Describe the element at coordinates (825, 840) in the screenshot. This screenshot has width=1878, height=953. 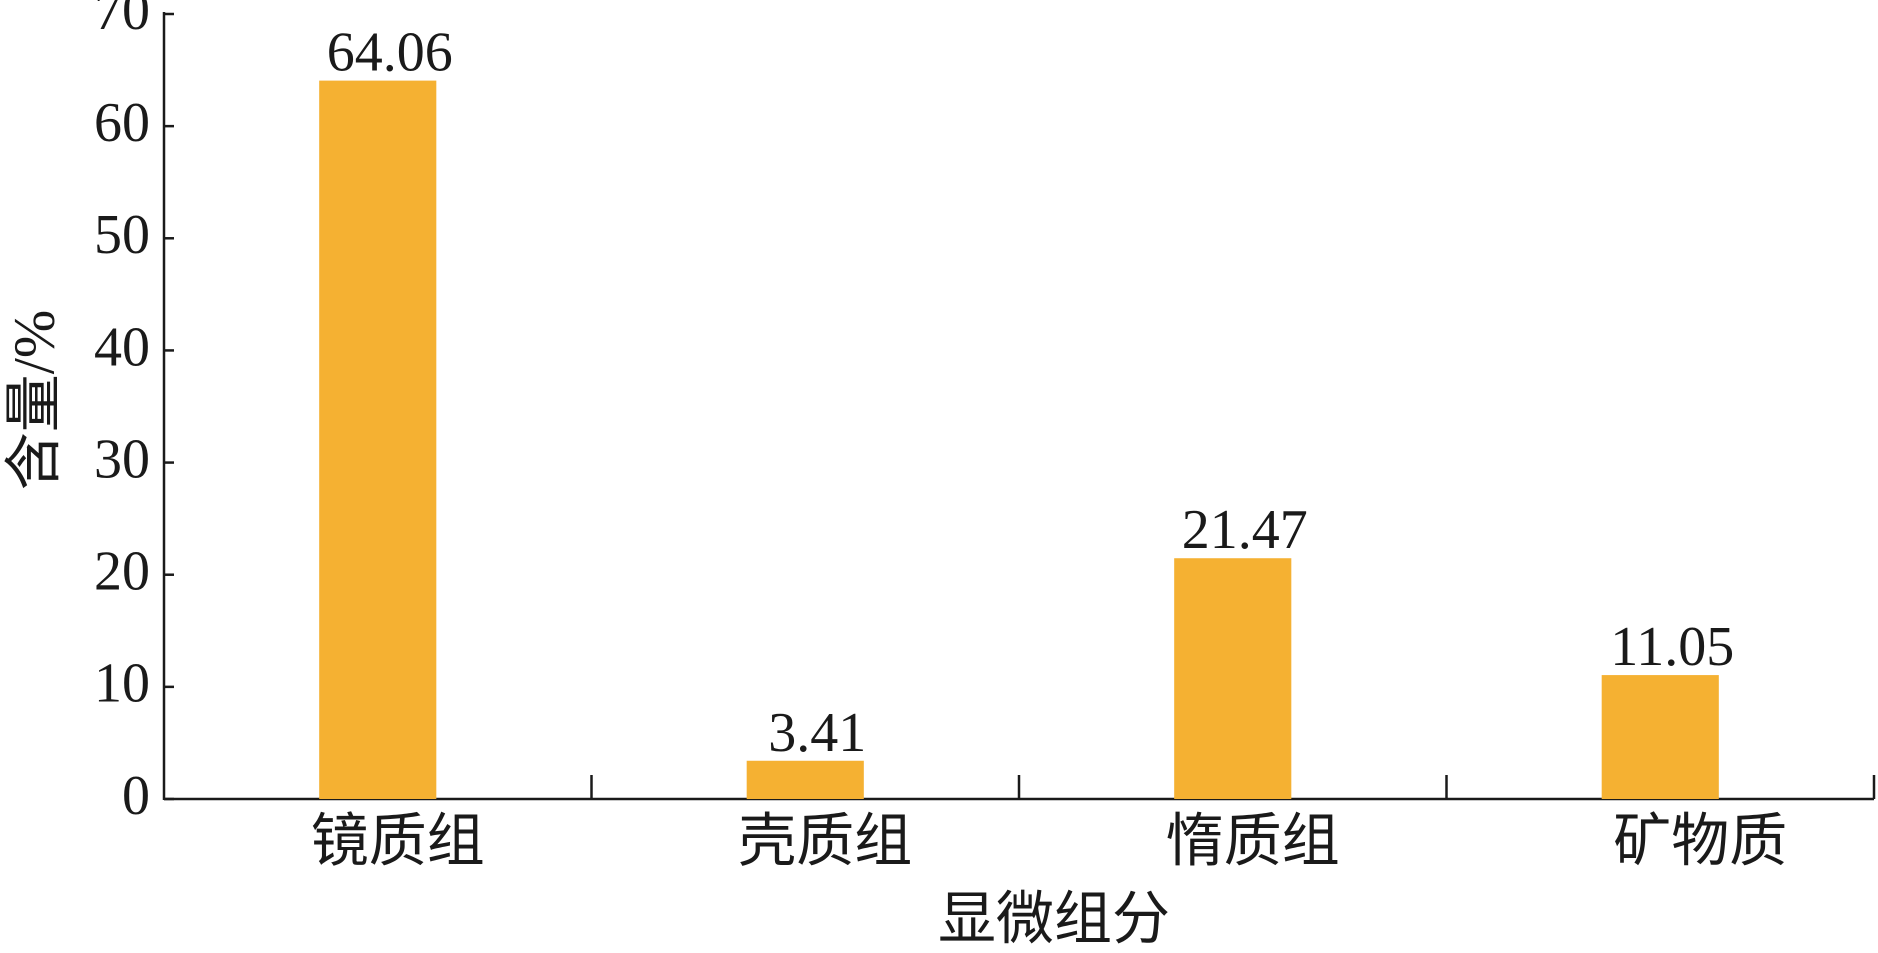
I see `x-tick-label: 壳质组` at that location.